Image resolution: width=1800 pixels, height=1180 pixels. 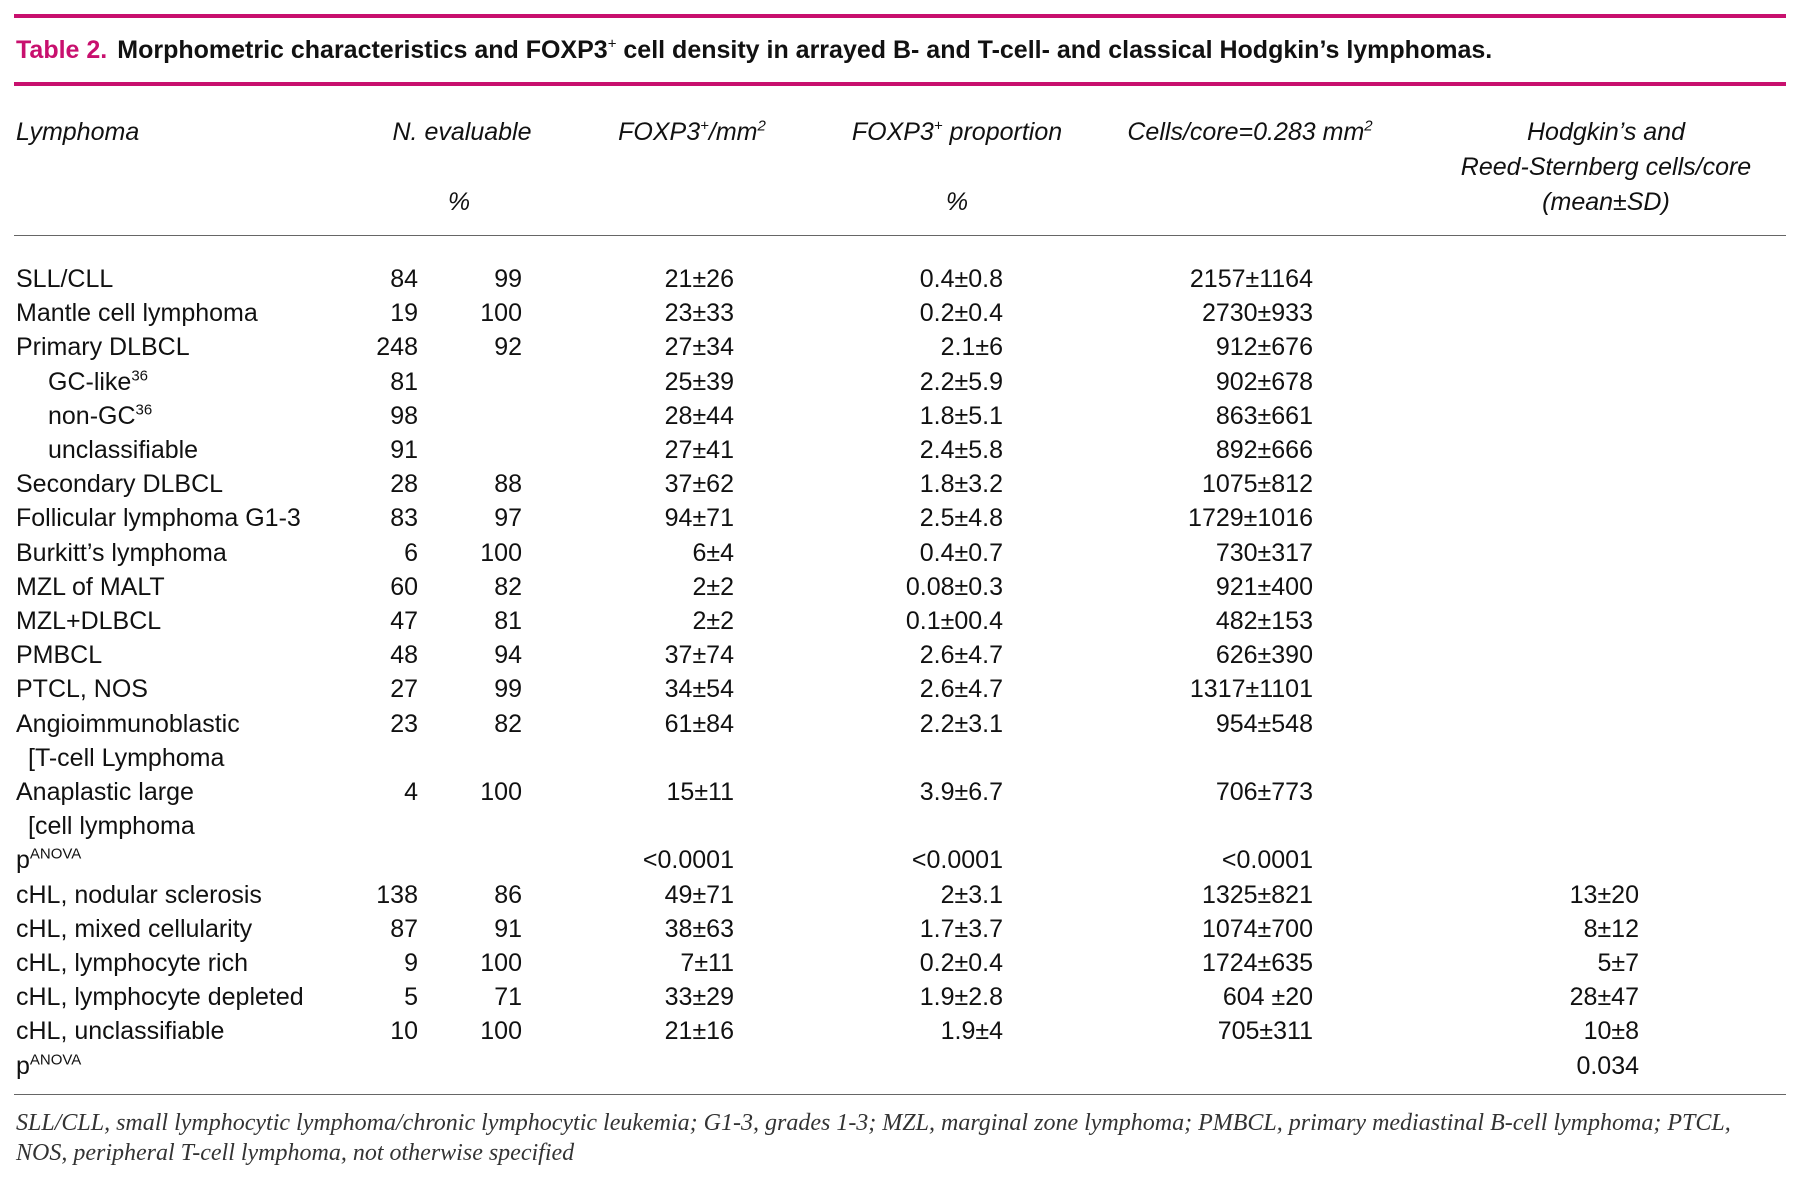 I want to click on cell: 94±71, so click(x=699, y=518).